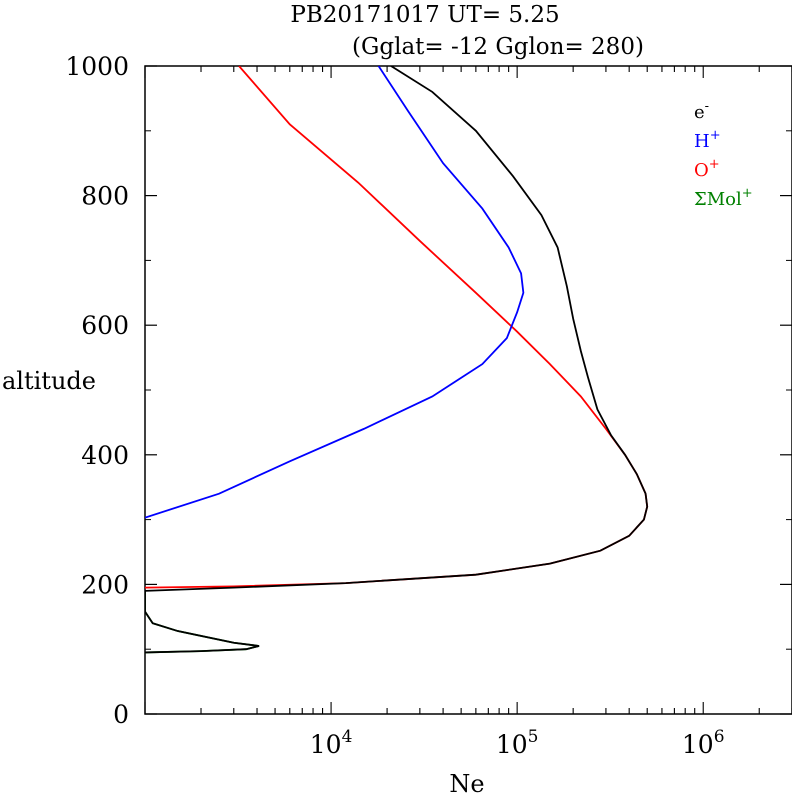 The height and width of the screenshot is (795, 792). What do you see at coordinates (723, 154) in the screenshot?
I see `legend: e- H+ O+ ΣMol+` at bounding box center [723, 154].